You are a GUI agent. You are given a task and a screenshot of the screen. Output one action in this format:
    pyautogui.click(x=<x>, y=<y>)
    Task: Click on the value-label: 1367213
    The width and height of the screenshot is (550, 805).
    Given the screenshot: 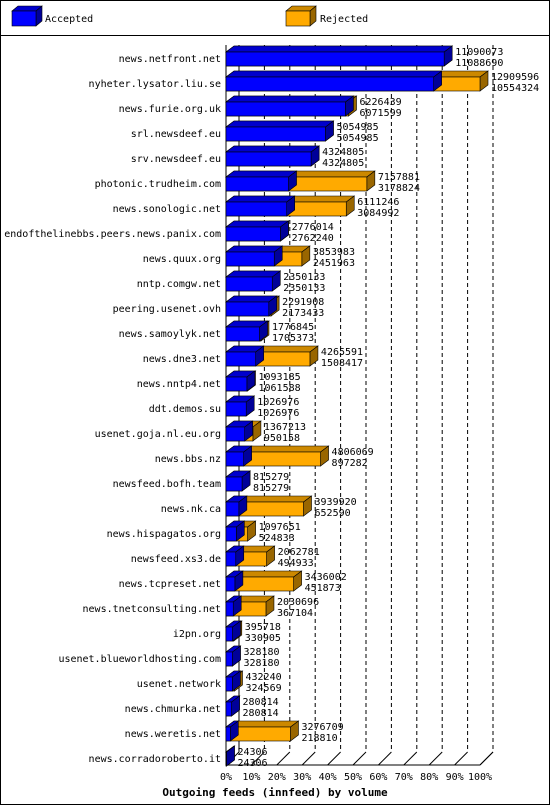 What is the action you would take?
    pyautogui.click(x=285, y=427)
    